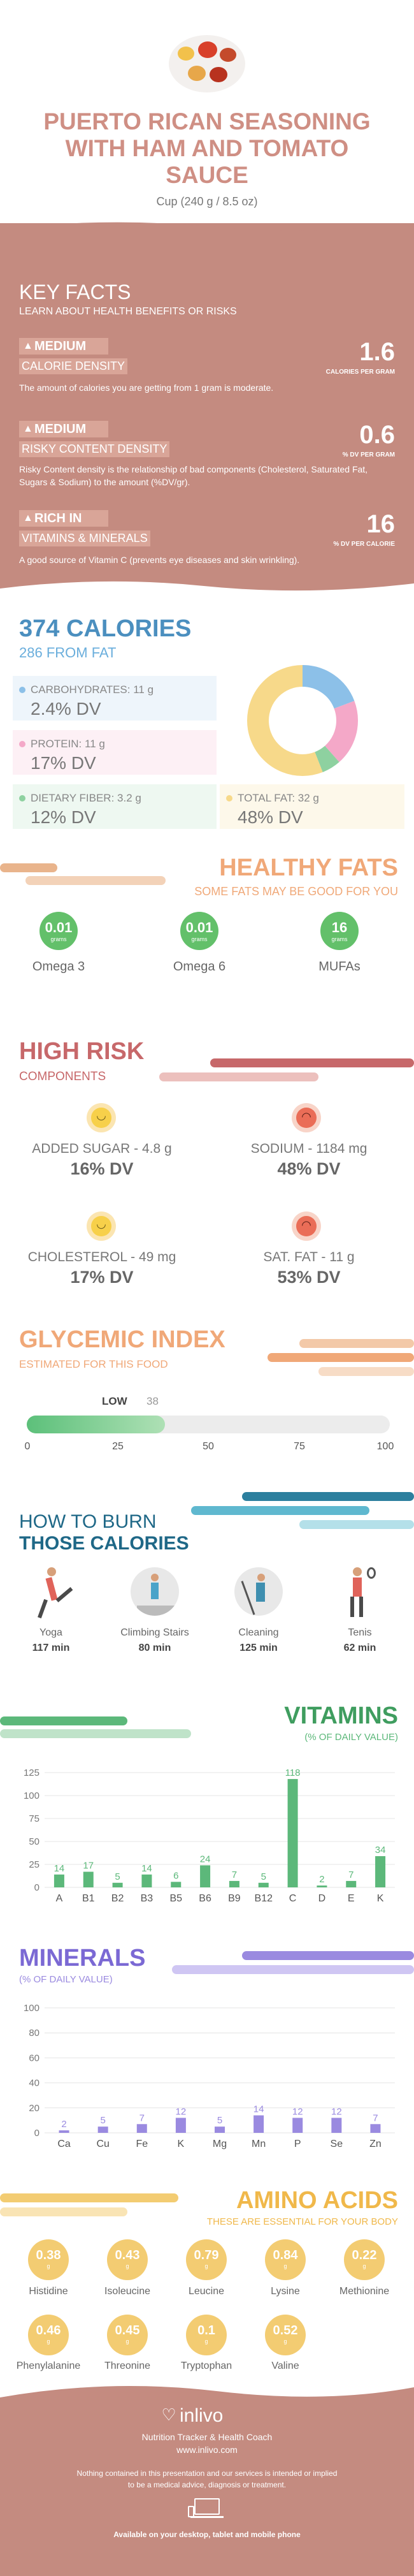 This screenshot has height=2576, width=414. Describe the element at coordinates (360, 372) in the screenshot. I see `fact-unit: CALORIES PER GRAM` at that location.